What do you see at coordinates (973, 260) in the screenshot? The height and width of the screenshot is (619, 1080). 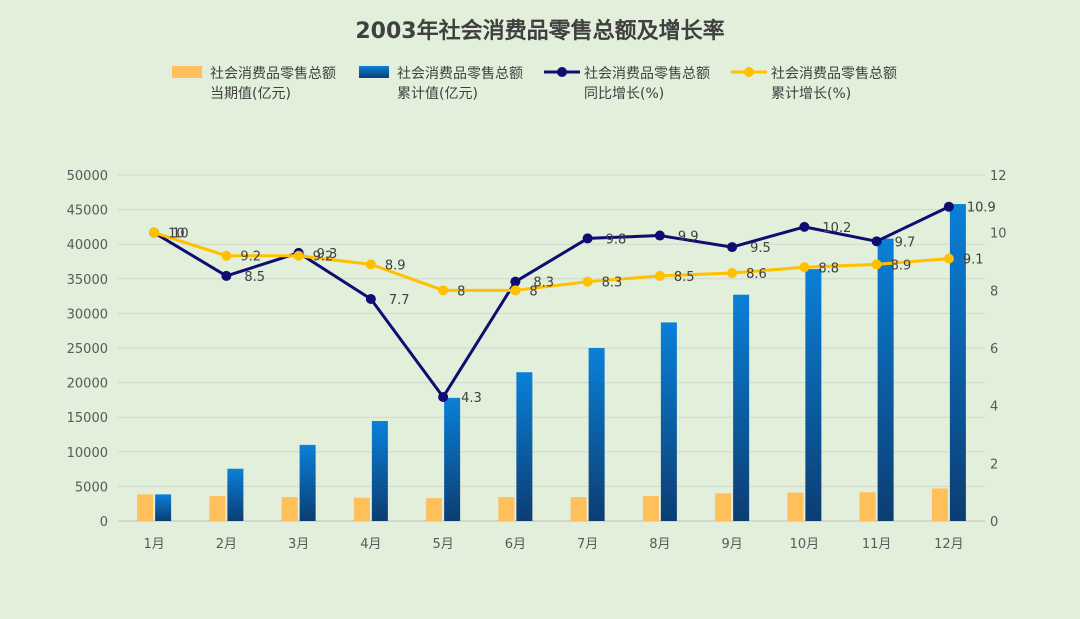 I see `cumulative-data-label: 9.1` at bounding box center [973, 260].